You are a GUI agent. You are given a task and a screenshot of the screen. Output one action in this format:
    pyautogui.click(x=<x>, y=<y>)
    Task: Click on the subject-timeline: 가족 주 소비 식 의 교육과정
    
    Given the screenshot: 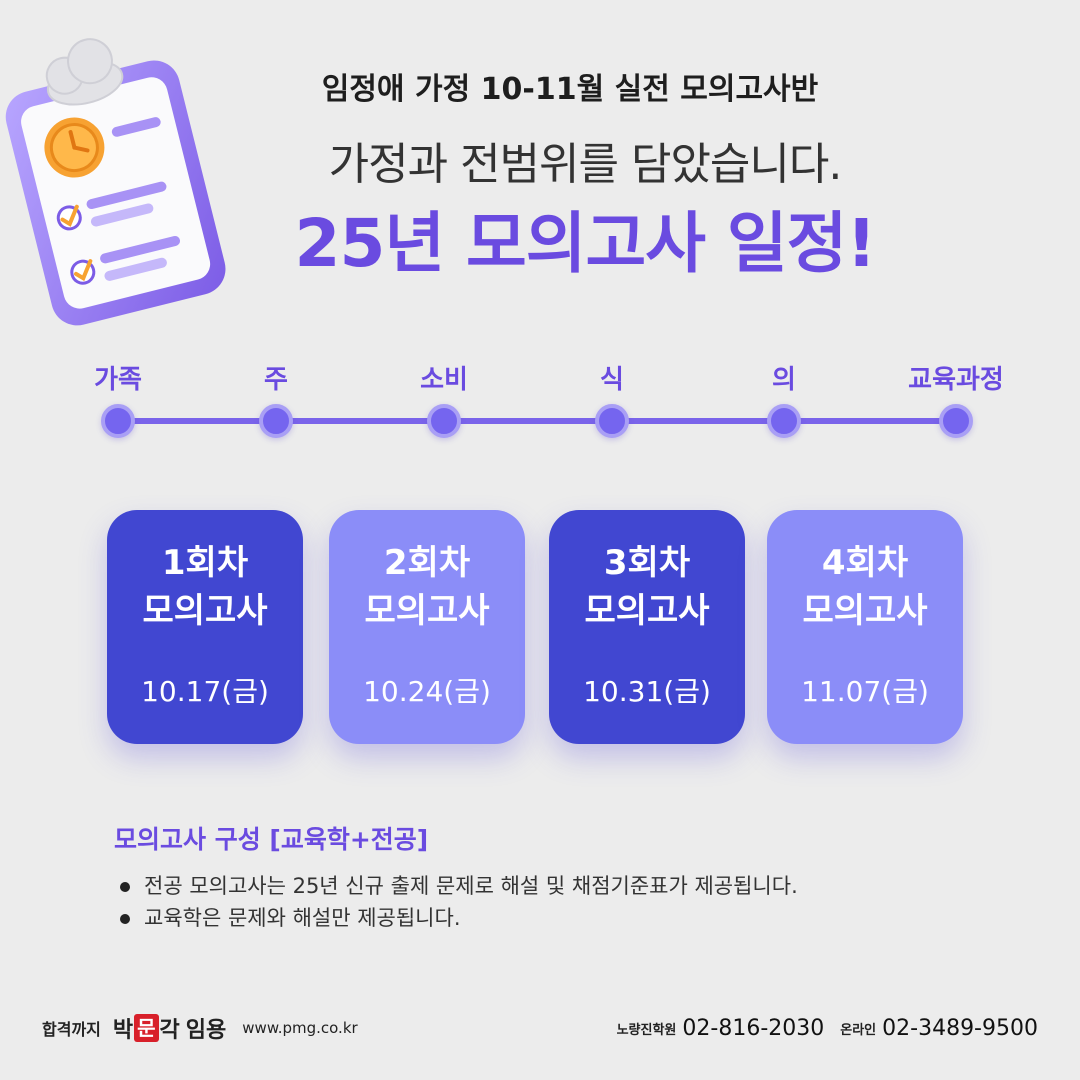 What is the action you would take?
    pyautogui.click(x=540, y=410)
    